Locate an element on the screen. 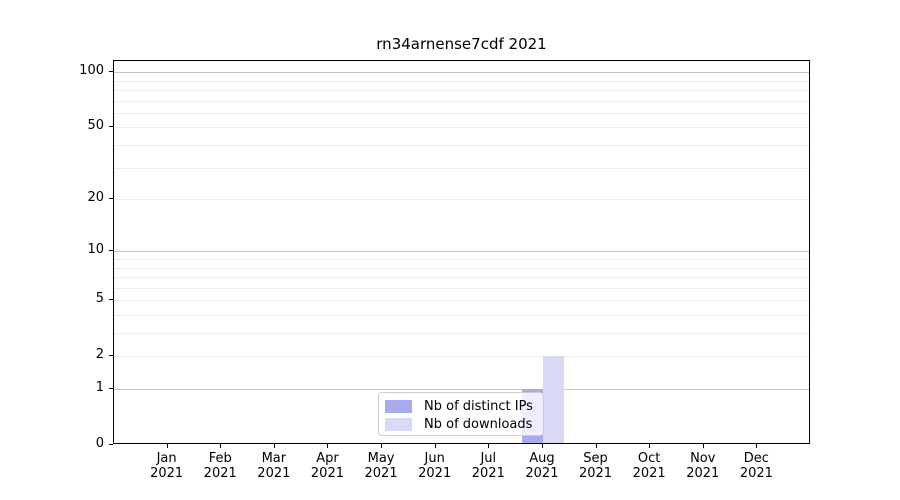 The width and height of the screenshot is (900, 500). legend: Nb of distinct IPs Nb of downloads is located at coordinates (461, 414).